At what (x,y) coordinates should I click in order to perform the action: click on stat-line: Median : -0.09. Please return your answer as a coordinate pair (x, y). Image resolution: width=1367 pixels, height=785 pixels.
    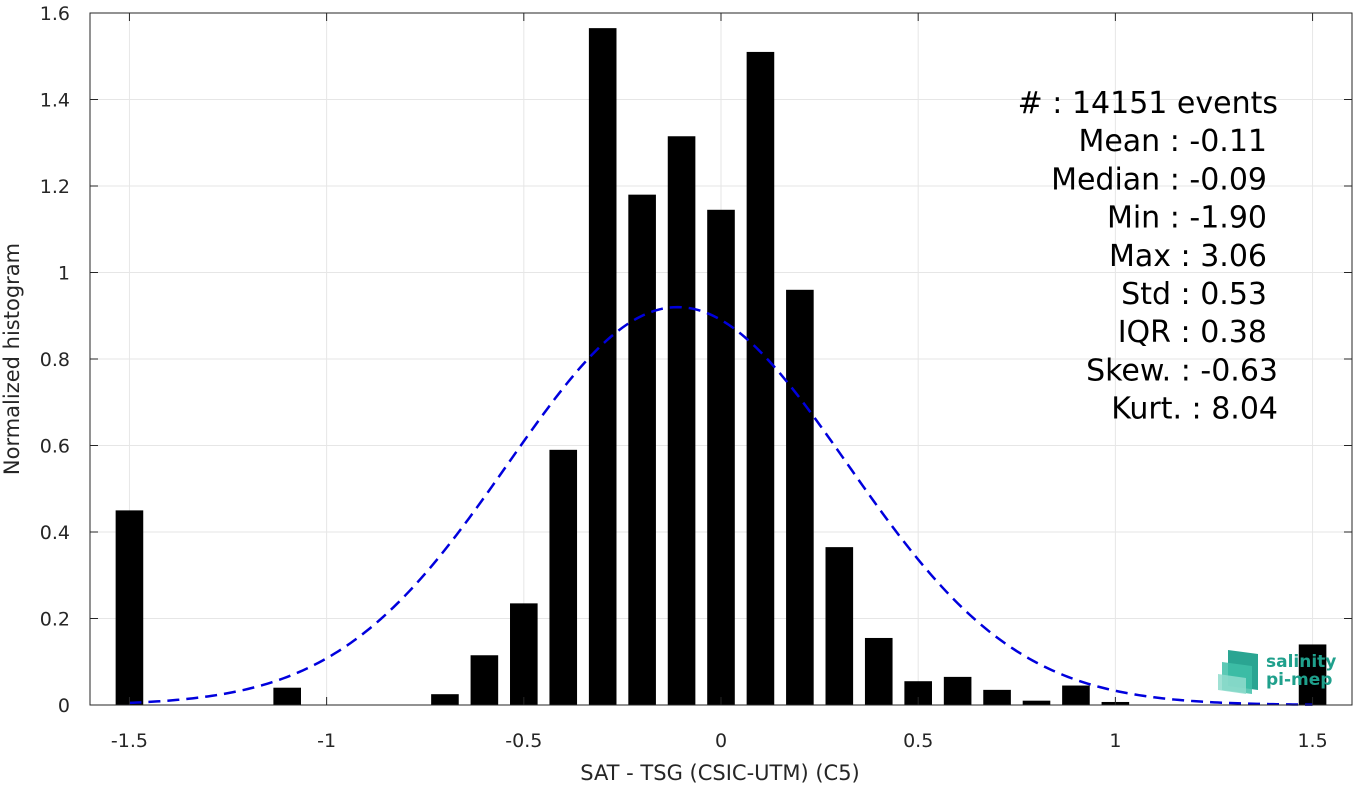
    Looking at the image, I should click on (1159, 179).